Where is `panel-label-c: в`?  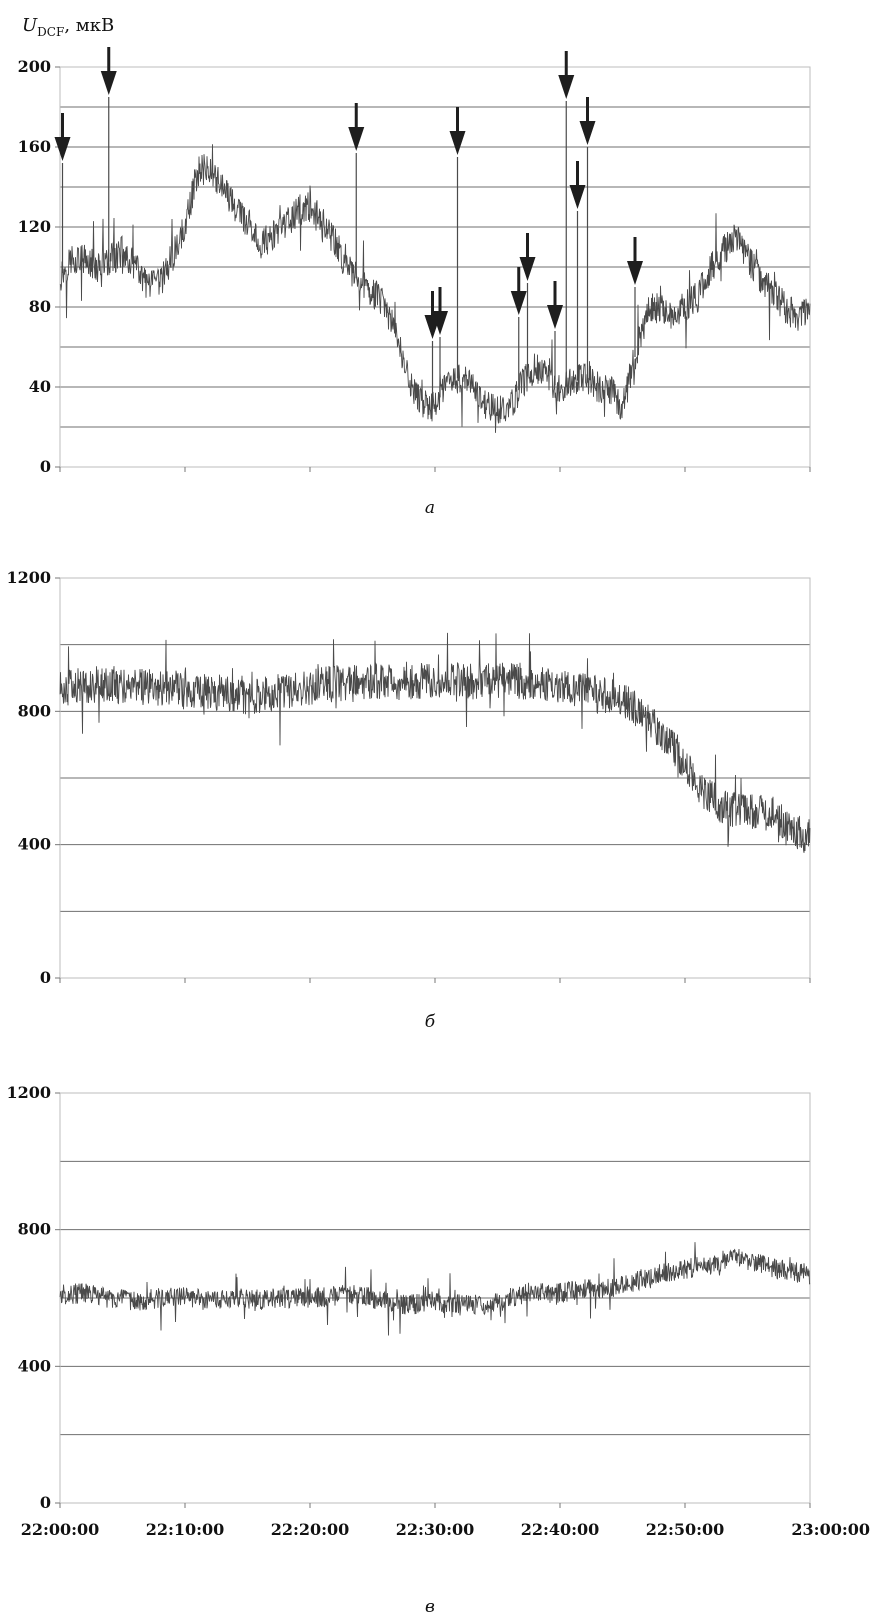
panel-label-c: в is located at coordinates (430, 1607).